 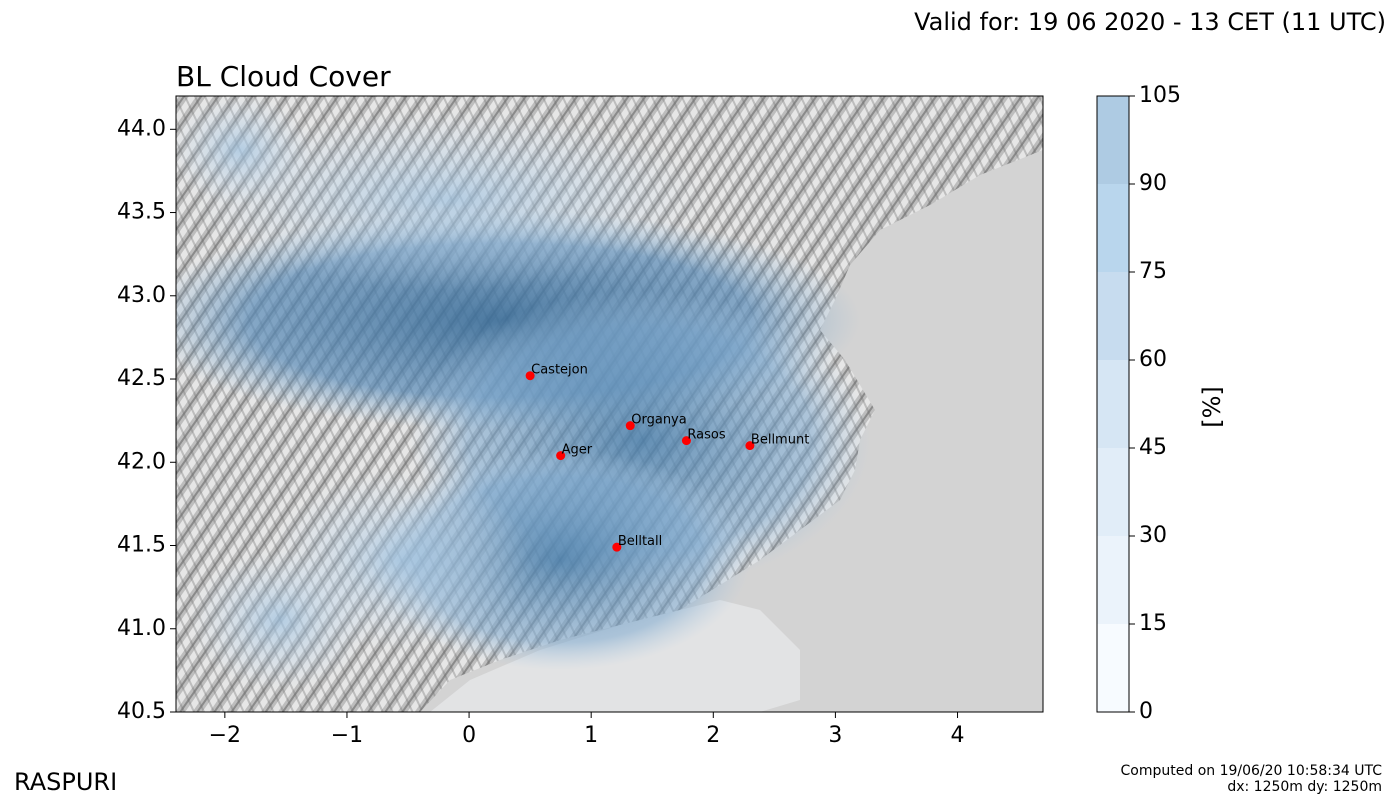 I want to click on y-tick-label: 43.0, so click(x=141, y=295).